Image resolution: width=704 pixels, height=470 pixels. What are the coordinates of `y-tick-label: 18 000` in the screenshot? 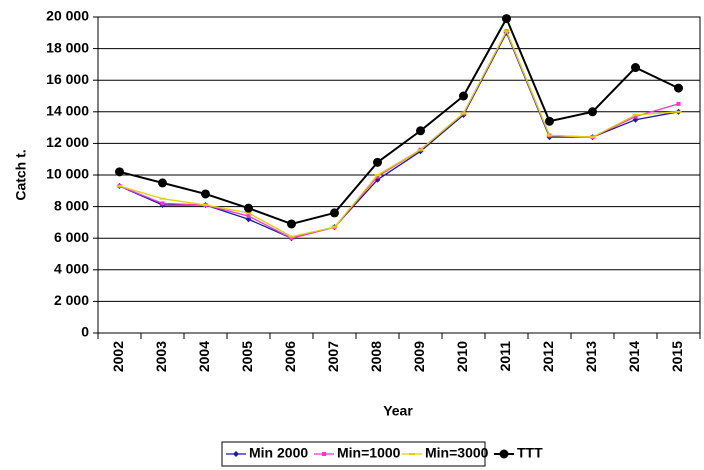 It's located at (67, 47).